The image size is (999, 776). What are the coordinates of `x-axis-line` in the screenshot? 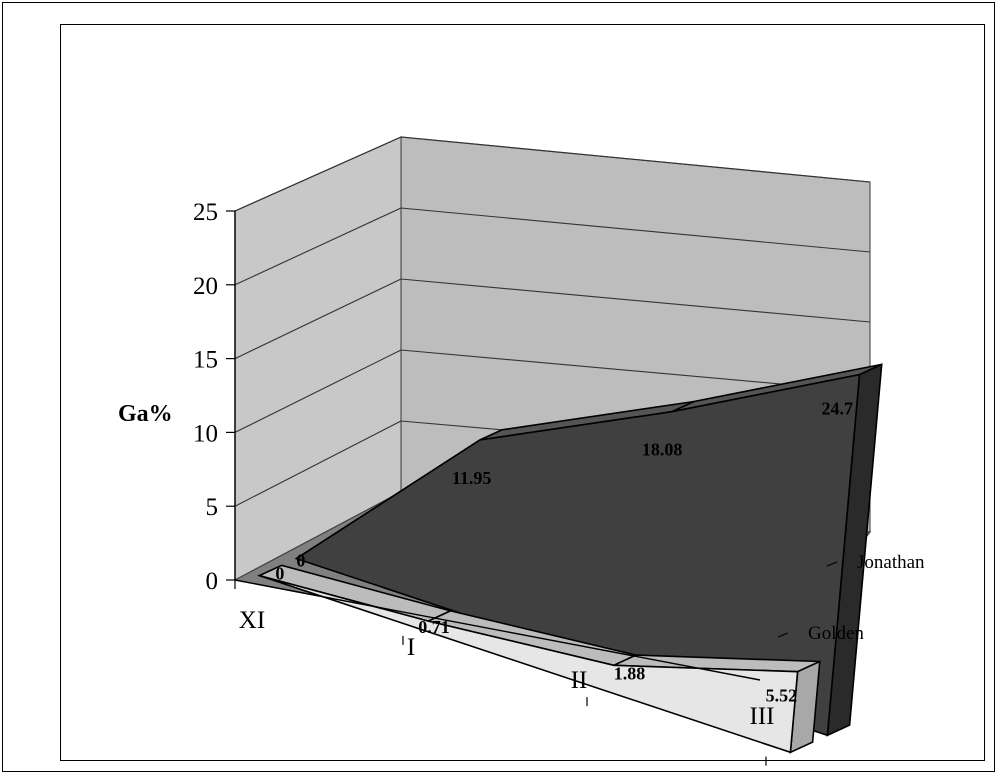 It's located at (497, 630).